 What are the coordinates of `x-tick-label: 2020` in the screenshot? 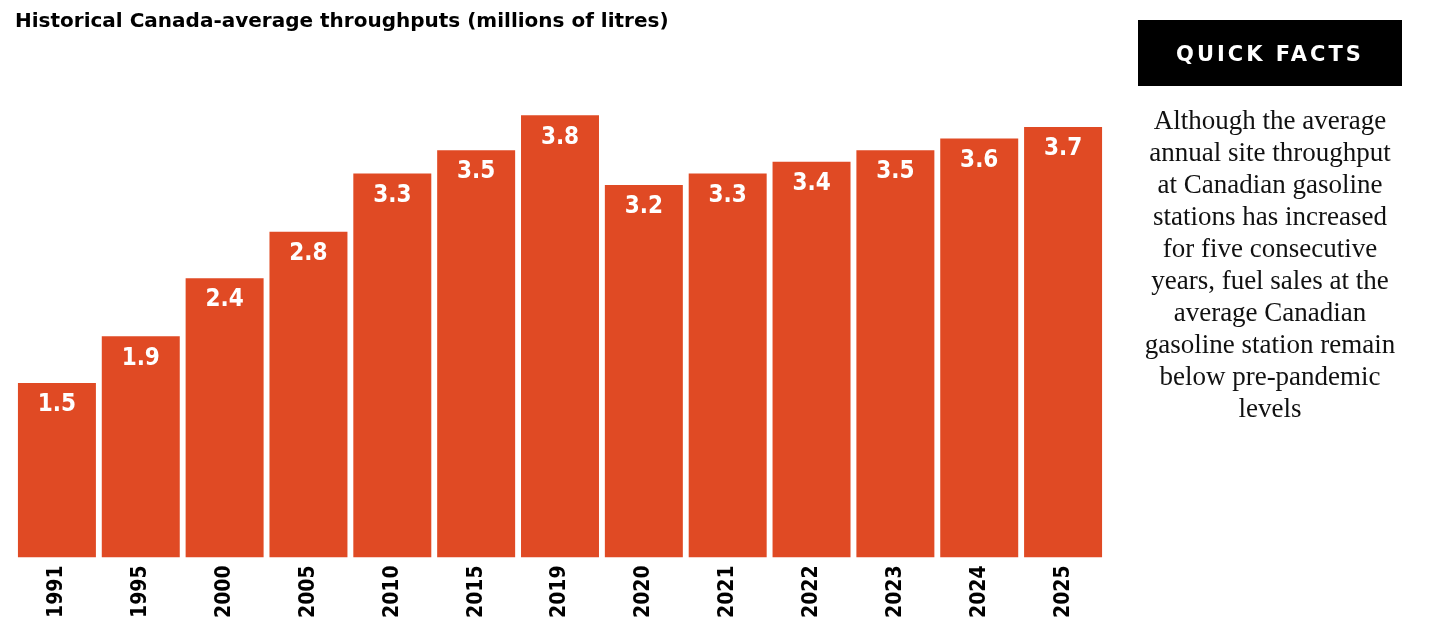 It's located at (642, 592).